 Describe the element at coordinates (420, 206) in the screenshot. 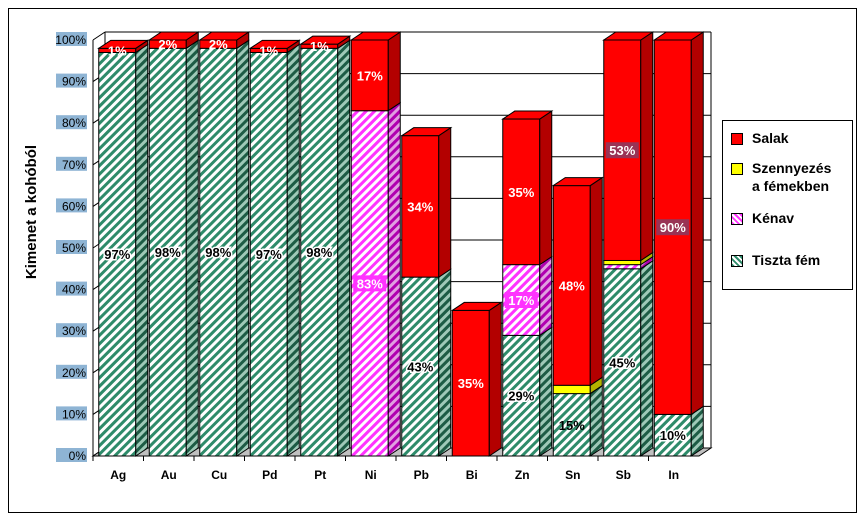

I see `data-label: 34%` at that location.